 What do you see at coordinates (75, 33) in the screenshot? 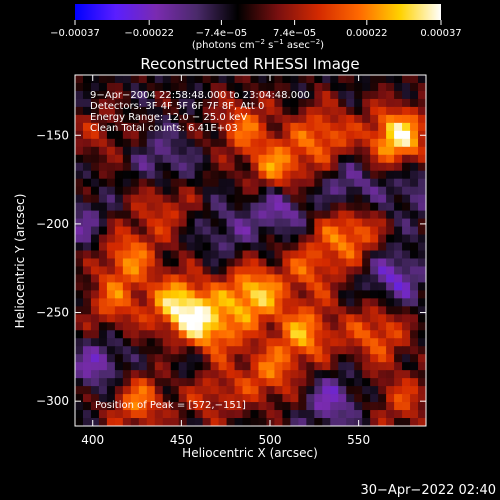
I see `colorbar-tick-label: −0.00037` at bounding box center [75, 33].